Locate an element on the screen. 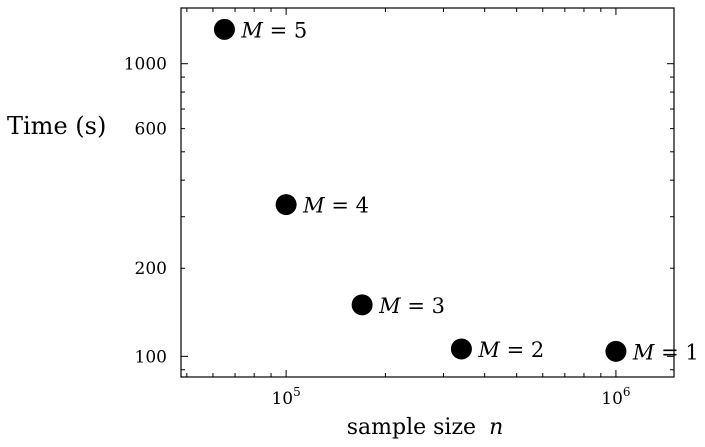  x-tick-label: 10⁶ is located at coordinates (615, 397).